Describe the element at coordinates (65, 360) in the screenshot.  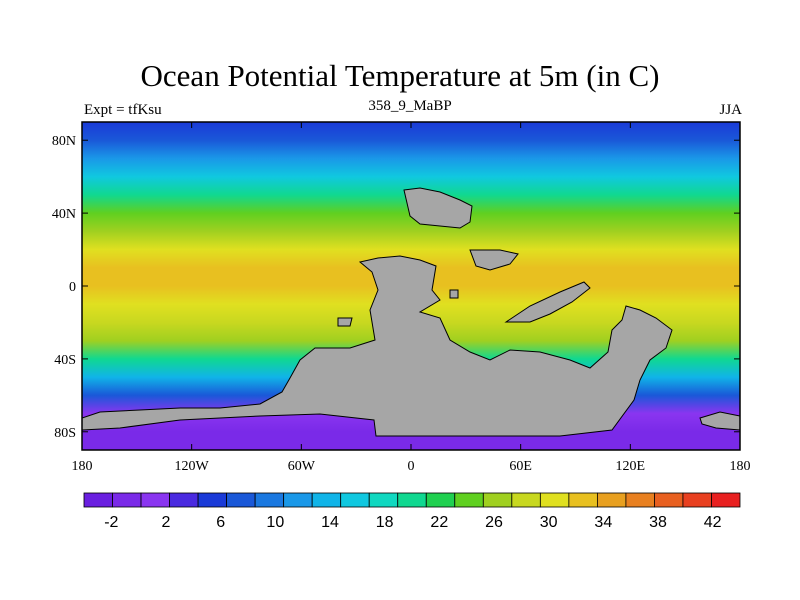
I see `y-tick-label: 40S` at that location.